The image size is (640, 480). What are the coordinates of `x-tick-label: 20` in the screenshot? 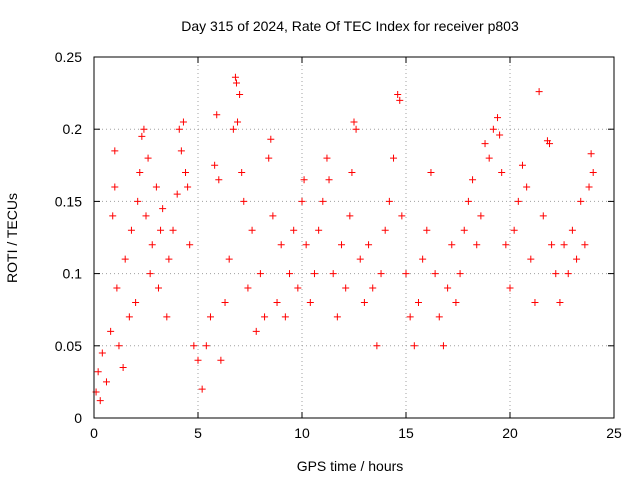 It's located at (510, 433).